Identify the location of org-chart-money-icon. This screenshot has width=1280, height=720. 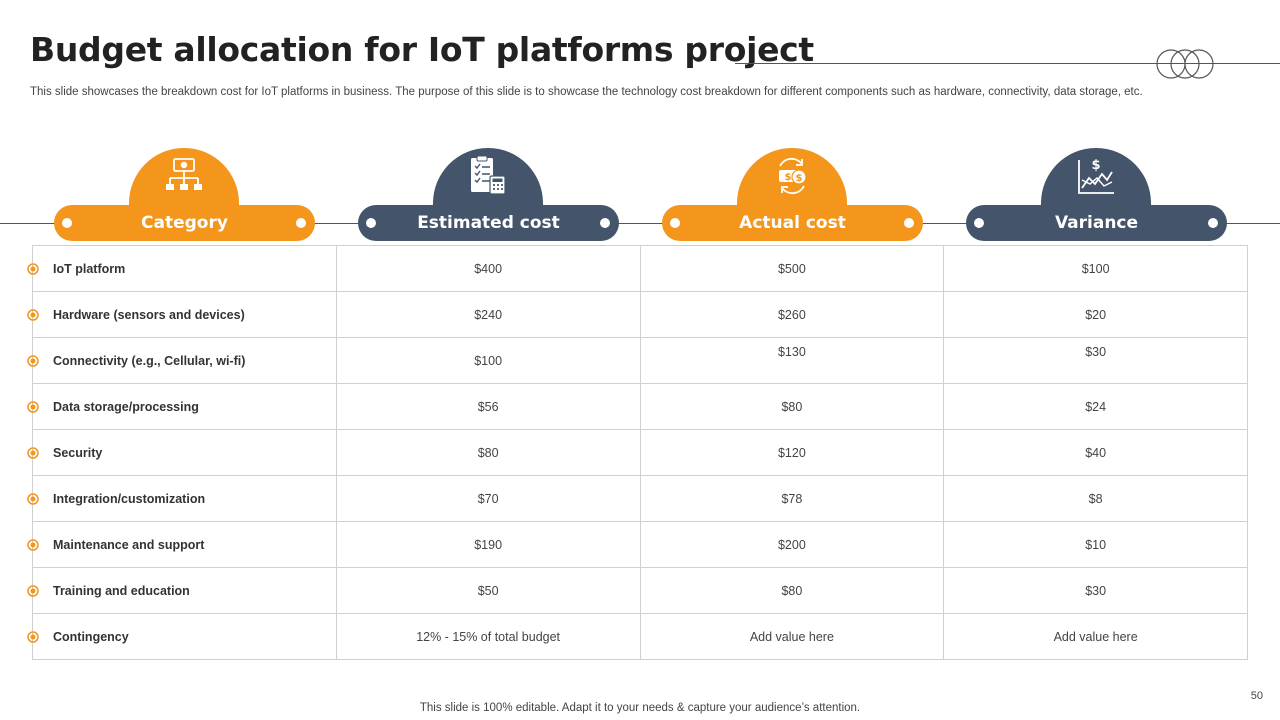
(184, 174).